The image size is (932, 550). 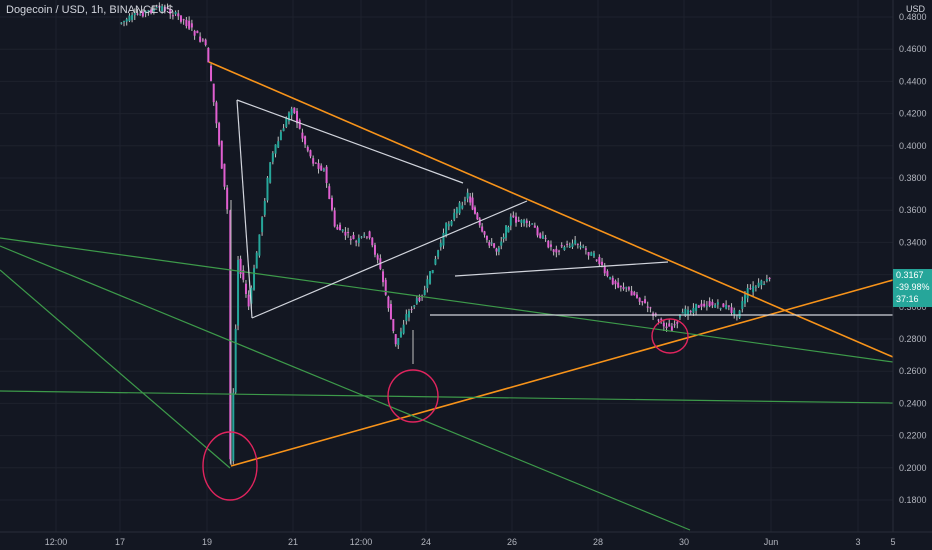 I want to click on time-axis: 12:00 17 19 21 12:00 24 26 28 30 Jun 3 5, so click(x=470, y=542).